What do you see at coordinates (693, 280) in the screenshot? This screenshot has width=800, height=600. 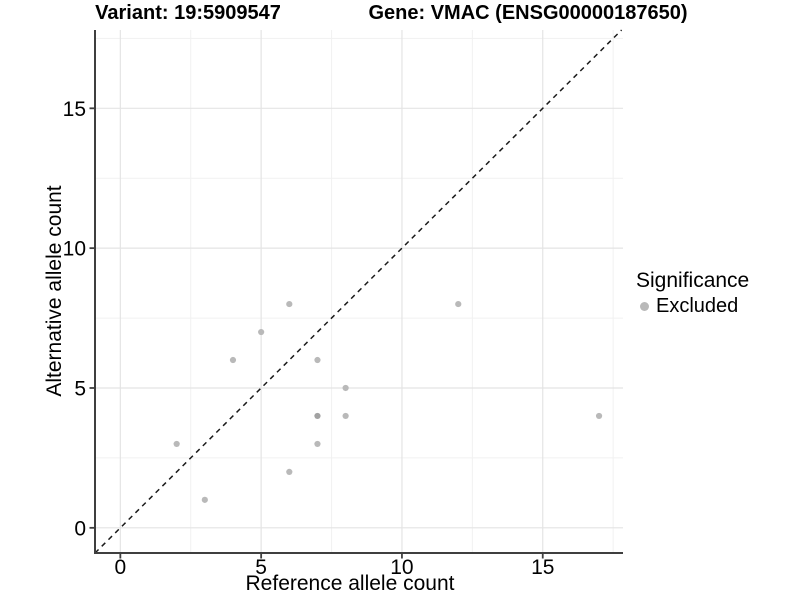 I see `legend-title: Significance` at bounding box center [693, 280].